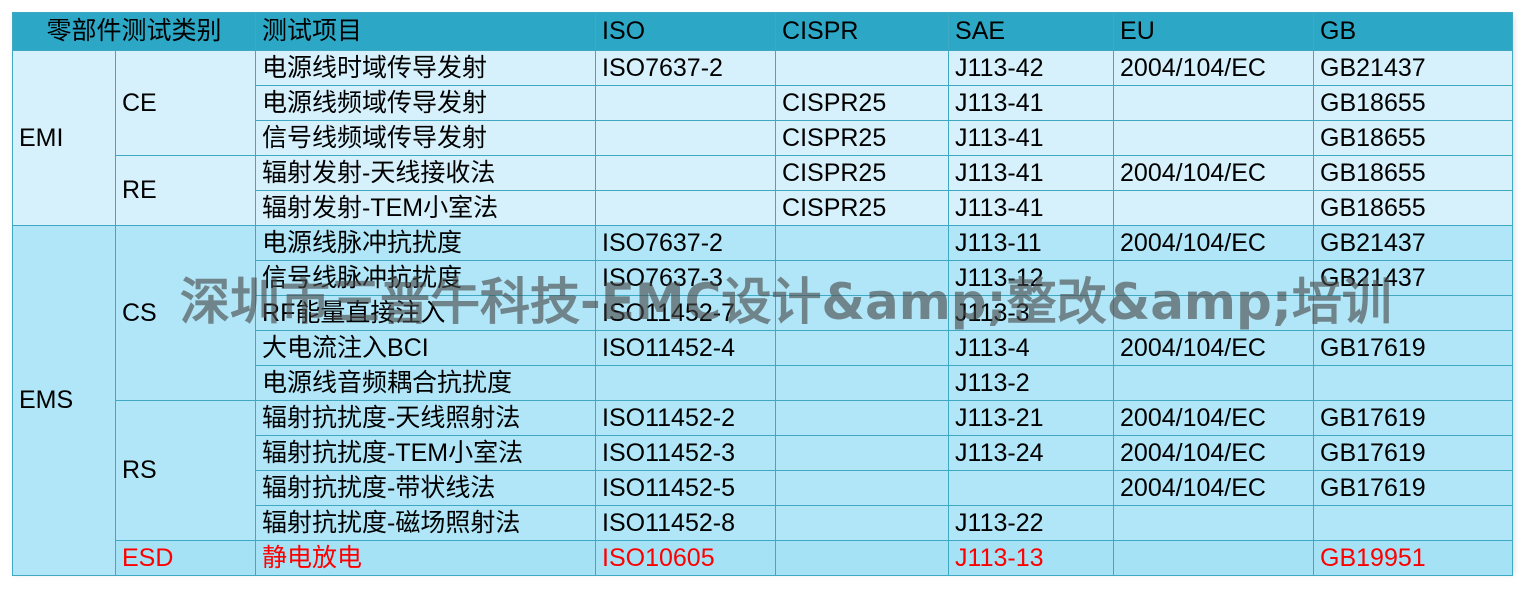 This screenshot has height=589, width=1525. I want to click on cell-test-item: 电源线时域传导发射, so click(426, 68).